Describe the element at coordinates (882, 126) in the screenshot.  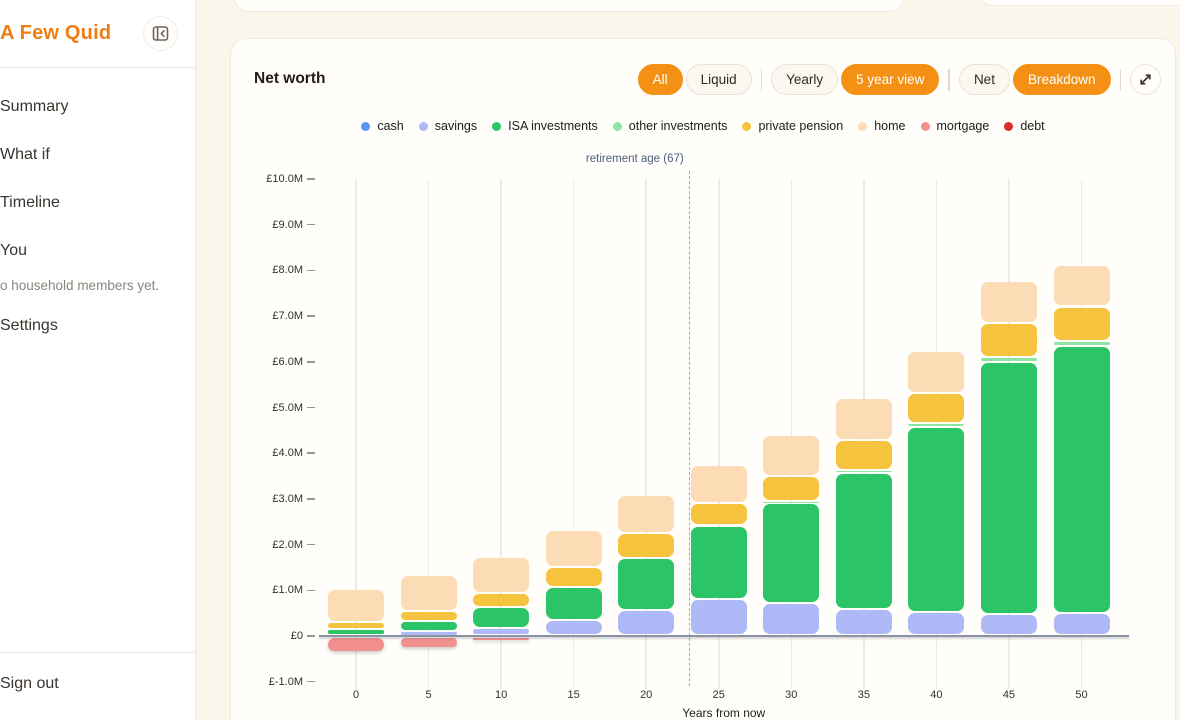
I see `legend-item: home` at that location.